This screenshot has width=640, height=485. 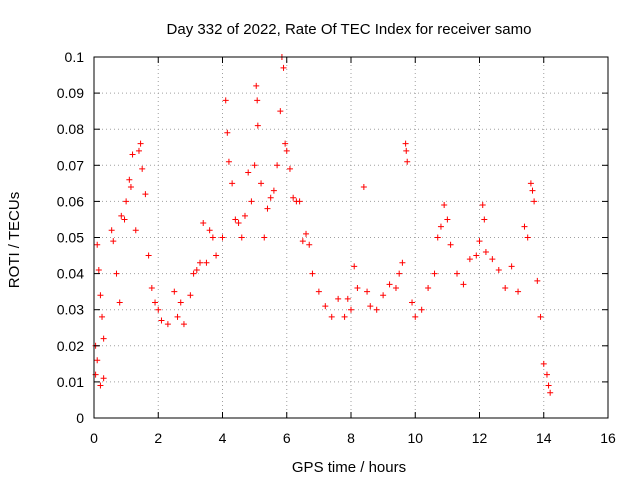 What do you see at coordinates (70, 274) in the screenshot?
I see `y-tick-label: 0.04` at bounding box center [70, 274].